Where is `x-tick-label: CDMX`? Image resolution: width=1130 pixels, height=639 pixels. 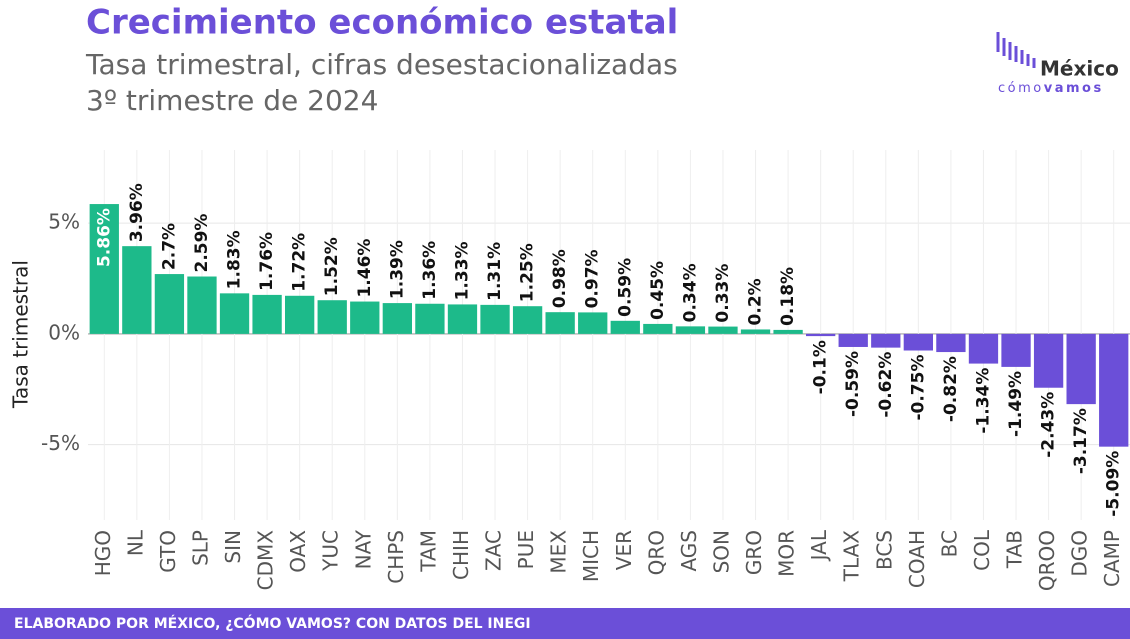 x-tick-label: CDMX is located at coordinates (266, 560).